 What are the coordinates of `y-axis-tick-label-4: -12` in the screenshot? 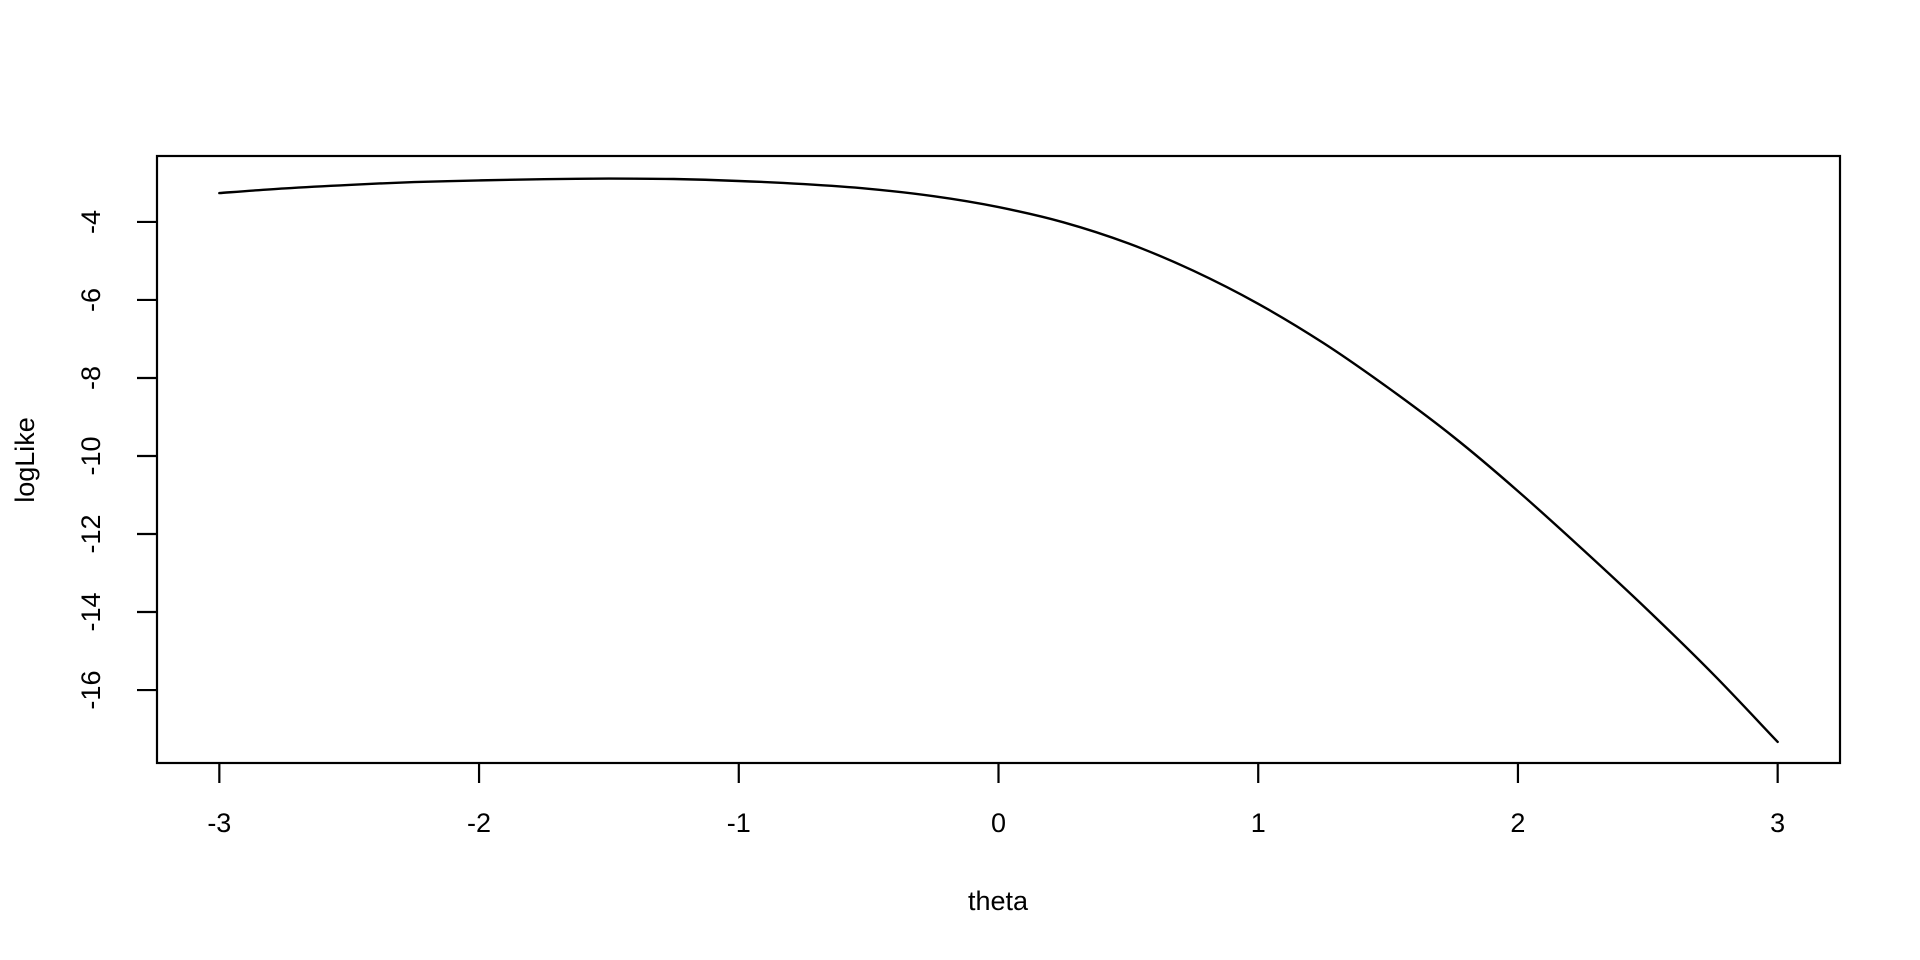 It's located at (91, 533).